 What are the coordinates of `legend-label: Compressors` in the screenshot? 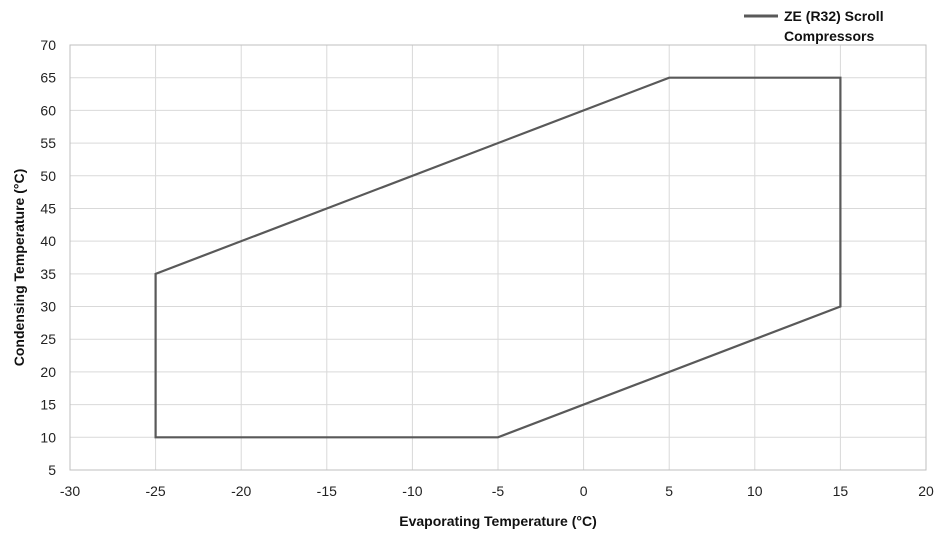 It's located at (829, 36).